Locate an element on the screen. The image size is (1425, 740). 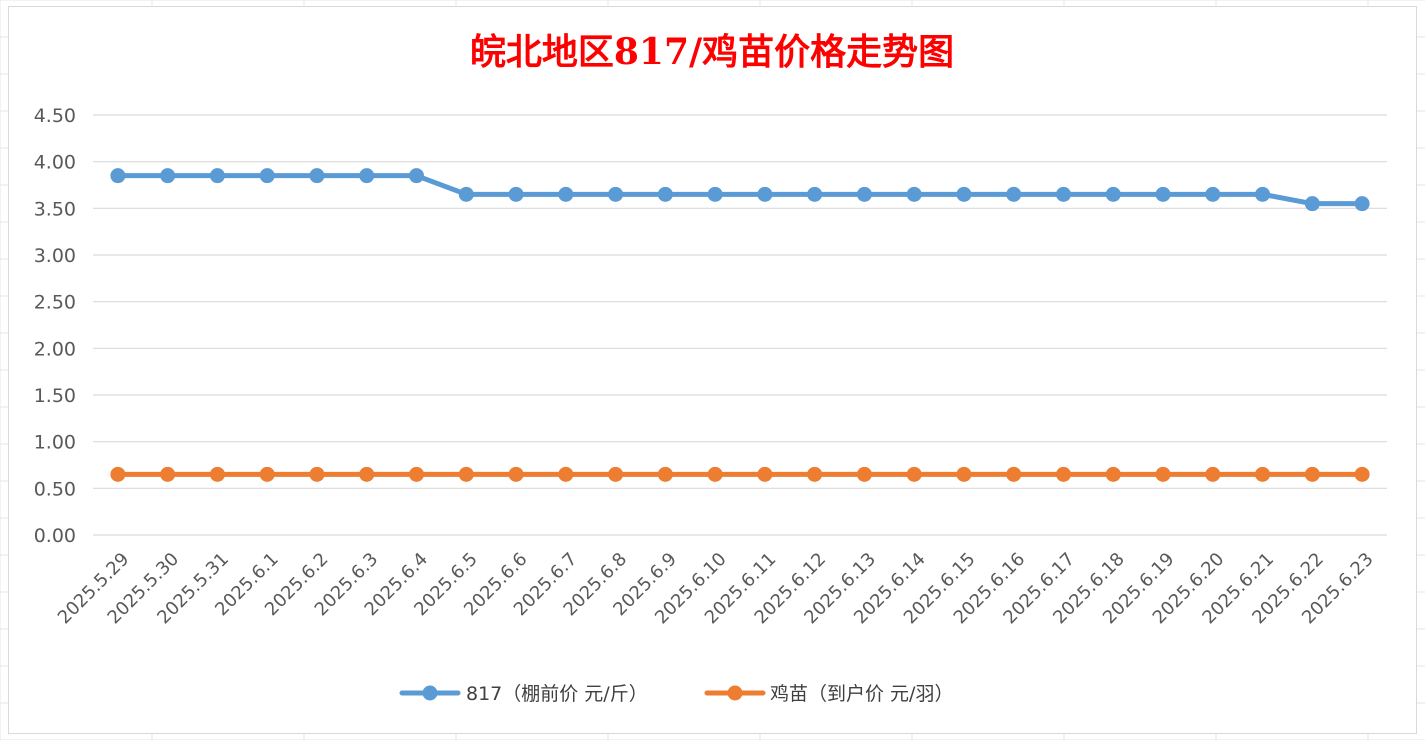
series-chick is located at coordinates (740, 474).